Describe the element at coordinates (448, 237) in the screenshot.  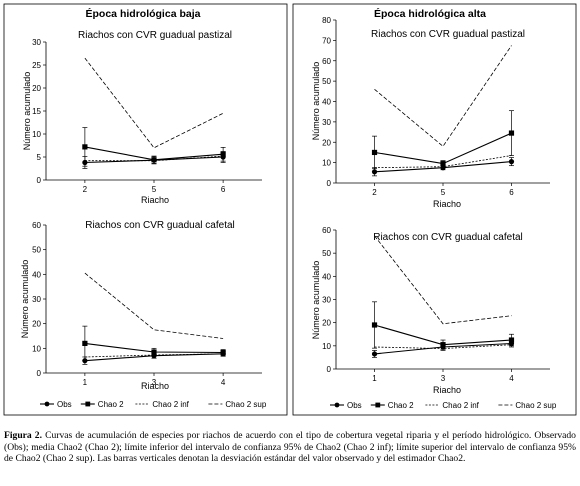
I see `chart-title: Riachos con CVR guadual cafetal` at that location.